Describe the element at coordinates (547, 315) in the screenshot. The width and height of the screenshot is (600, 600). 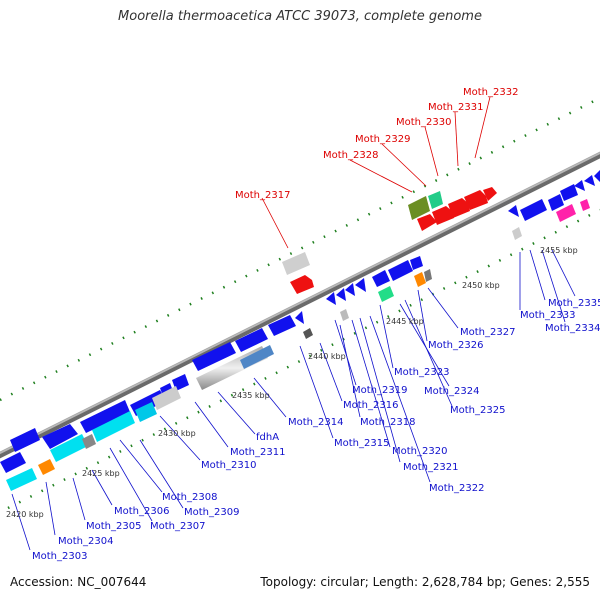
I see `gene-label: Moth_2333` at that location.